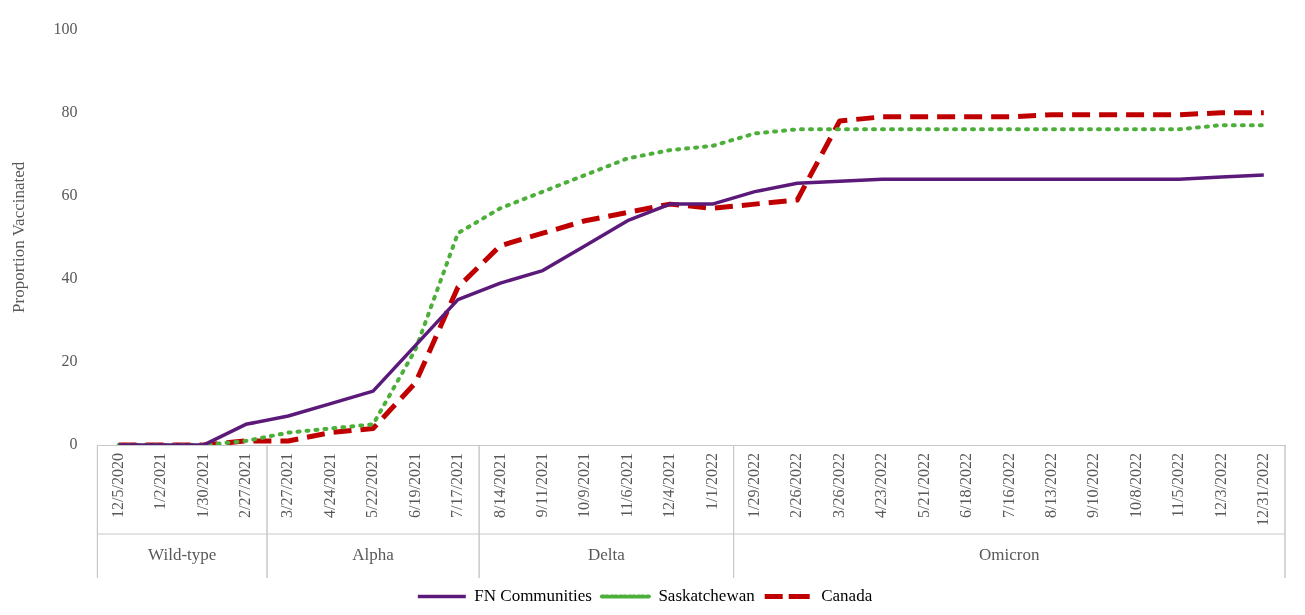 The image size is (1305, 615). I want to click on x-tick-label: 2/26/2022, so click(796, 485).